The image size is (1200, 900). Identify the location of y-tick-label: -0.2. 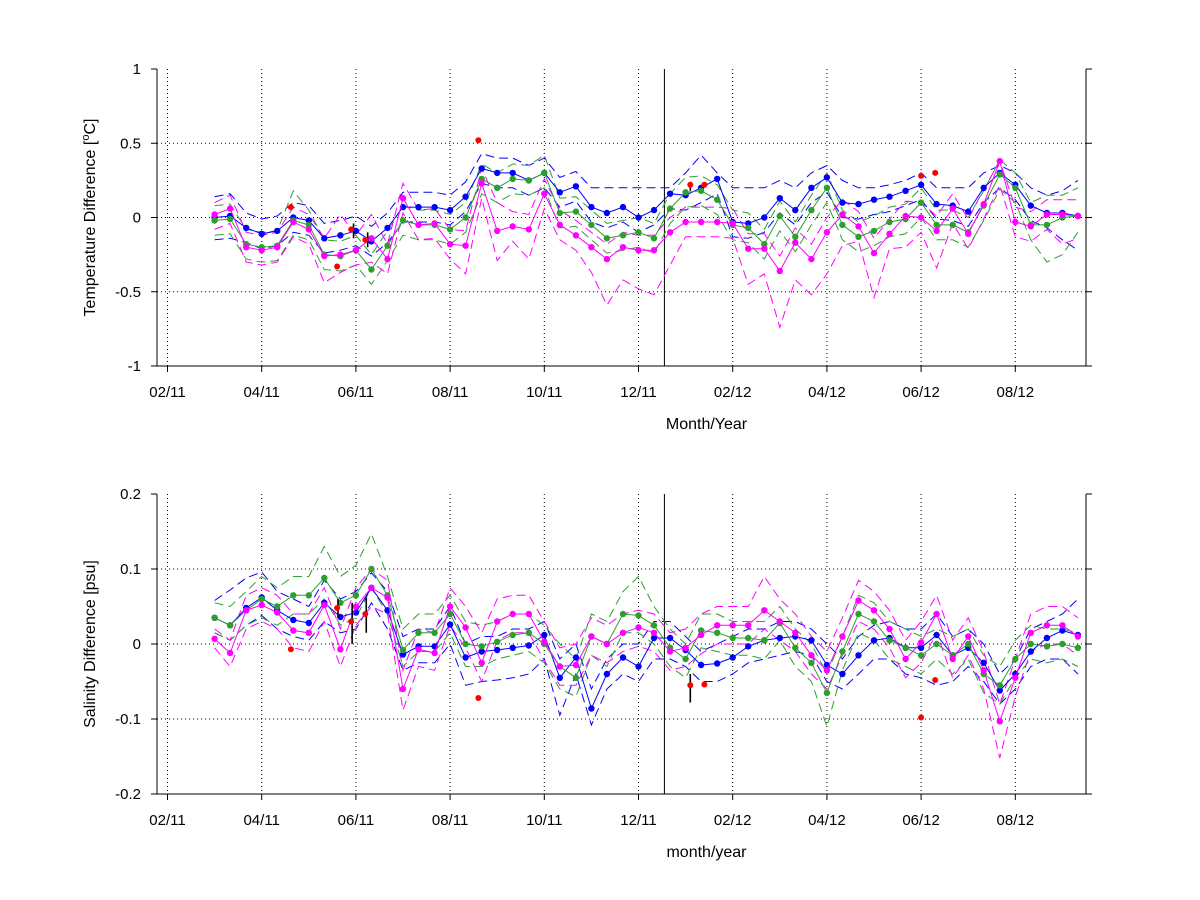
(128, 794).